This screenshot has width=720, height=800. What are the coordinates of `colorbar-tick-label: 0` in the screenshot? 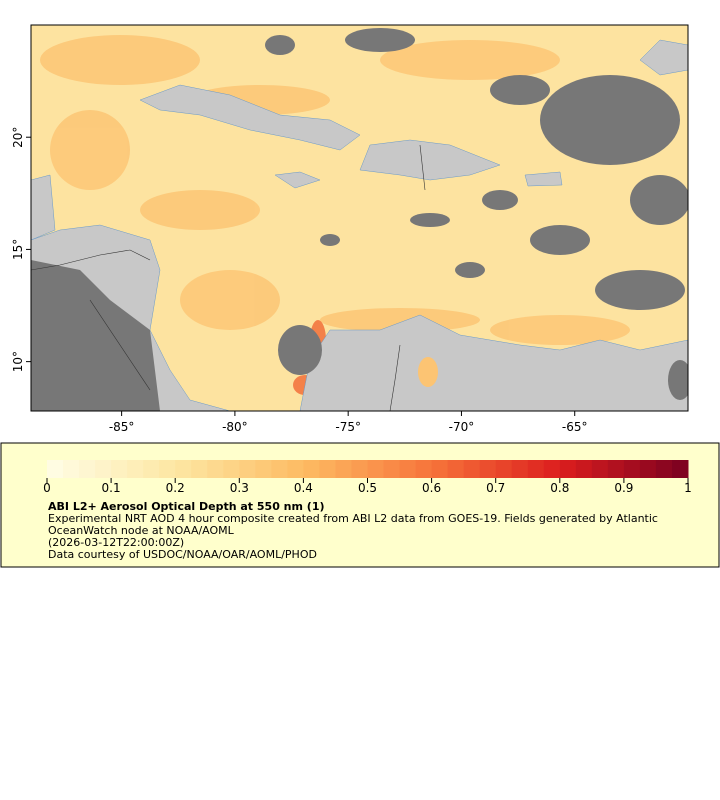 It's located at (47, 488).